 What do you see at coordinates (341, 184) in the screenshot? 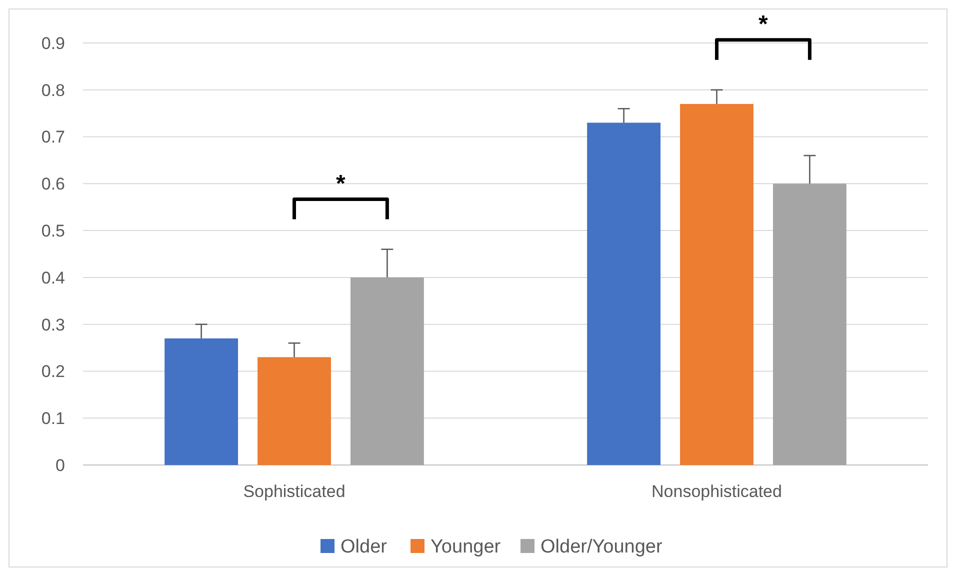
I see `annotation: *` at bounding box center [341, 184].